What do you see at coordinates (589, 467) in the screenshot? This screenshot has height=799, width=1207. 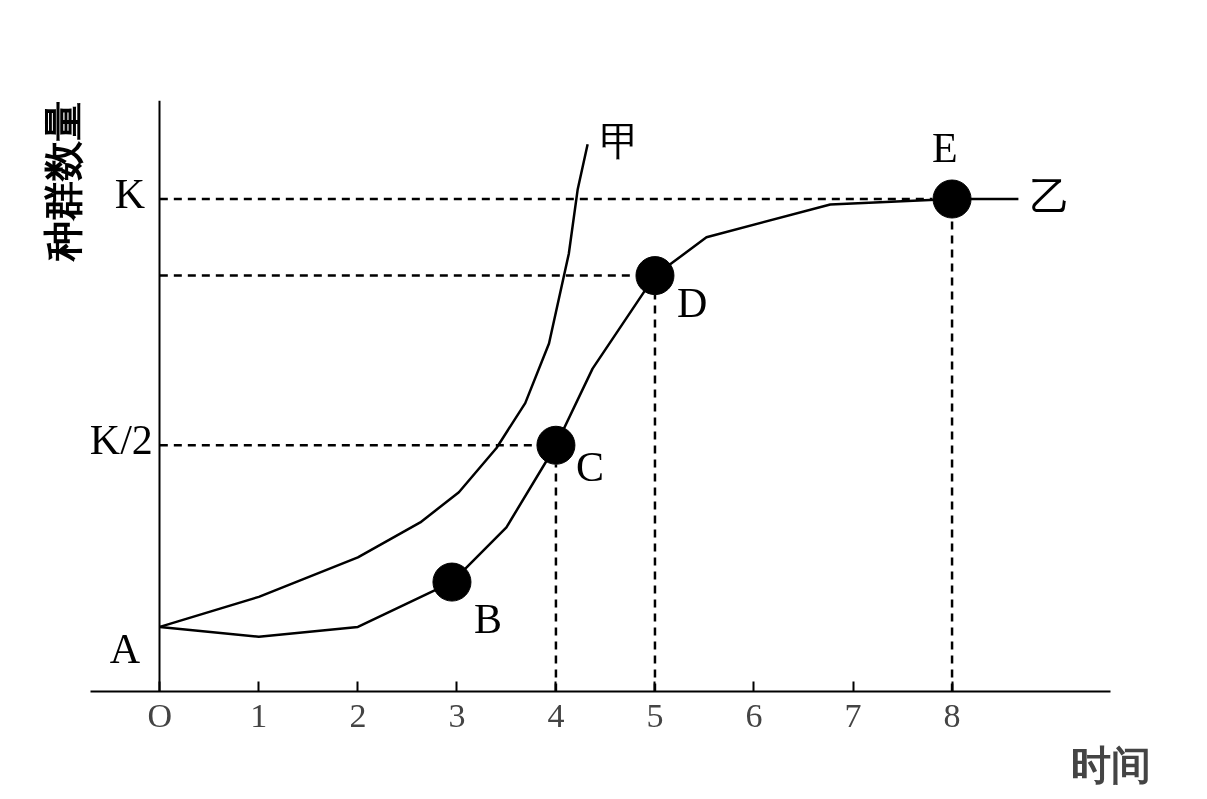 I see `annotation: C` at bounding box center [589, 467].